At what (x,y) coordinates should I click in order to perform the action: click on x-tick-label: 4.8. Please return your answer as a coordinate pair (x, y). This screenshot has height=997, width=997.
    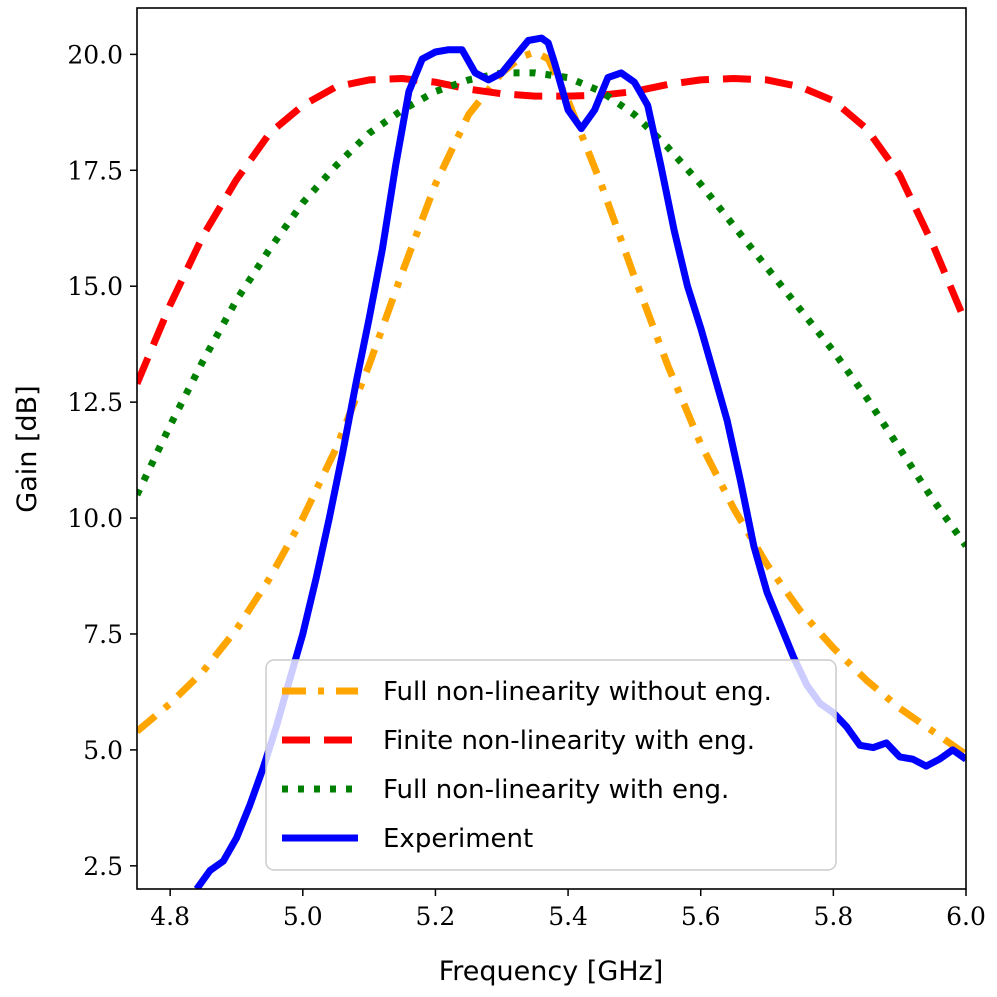
    Looking at the image, I should click on (170, 916).